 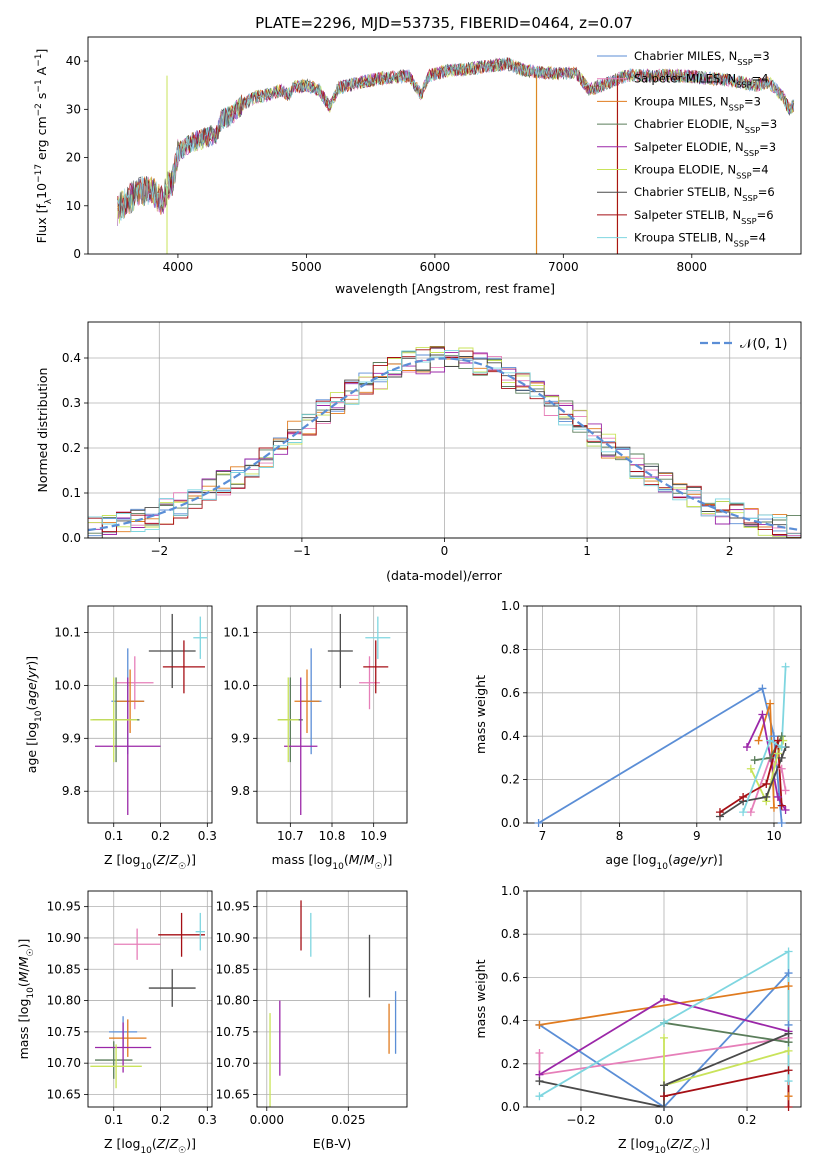 I want to click on x-tick-label: 0.0, so click(x=663, y=1120).